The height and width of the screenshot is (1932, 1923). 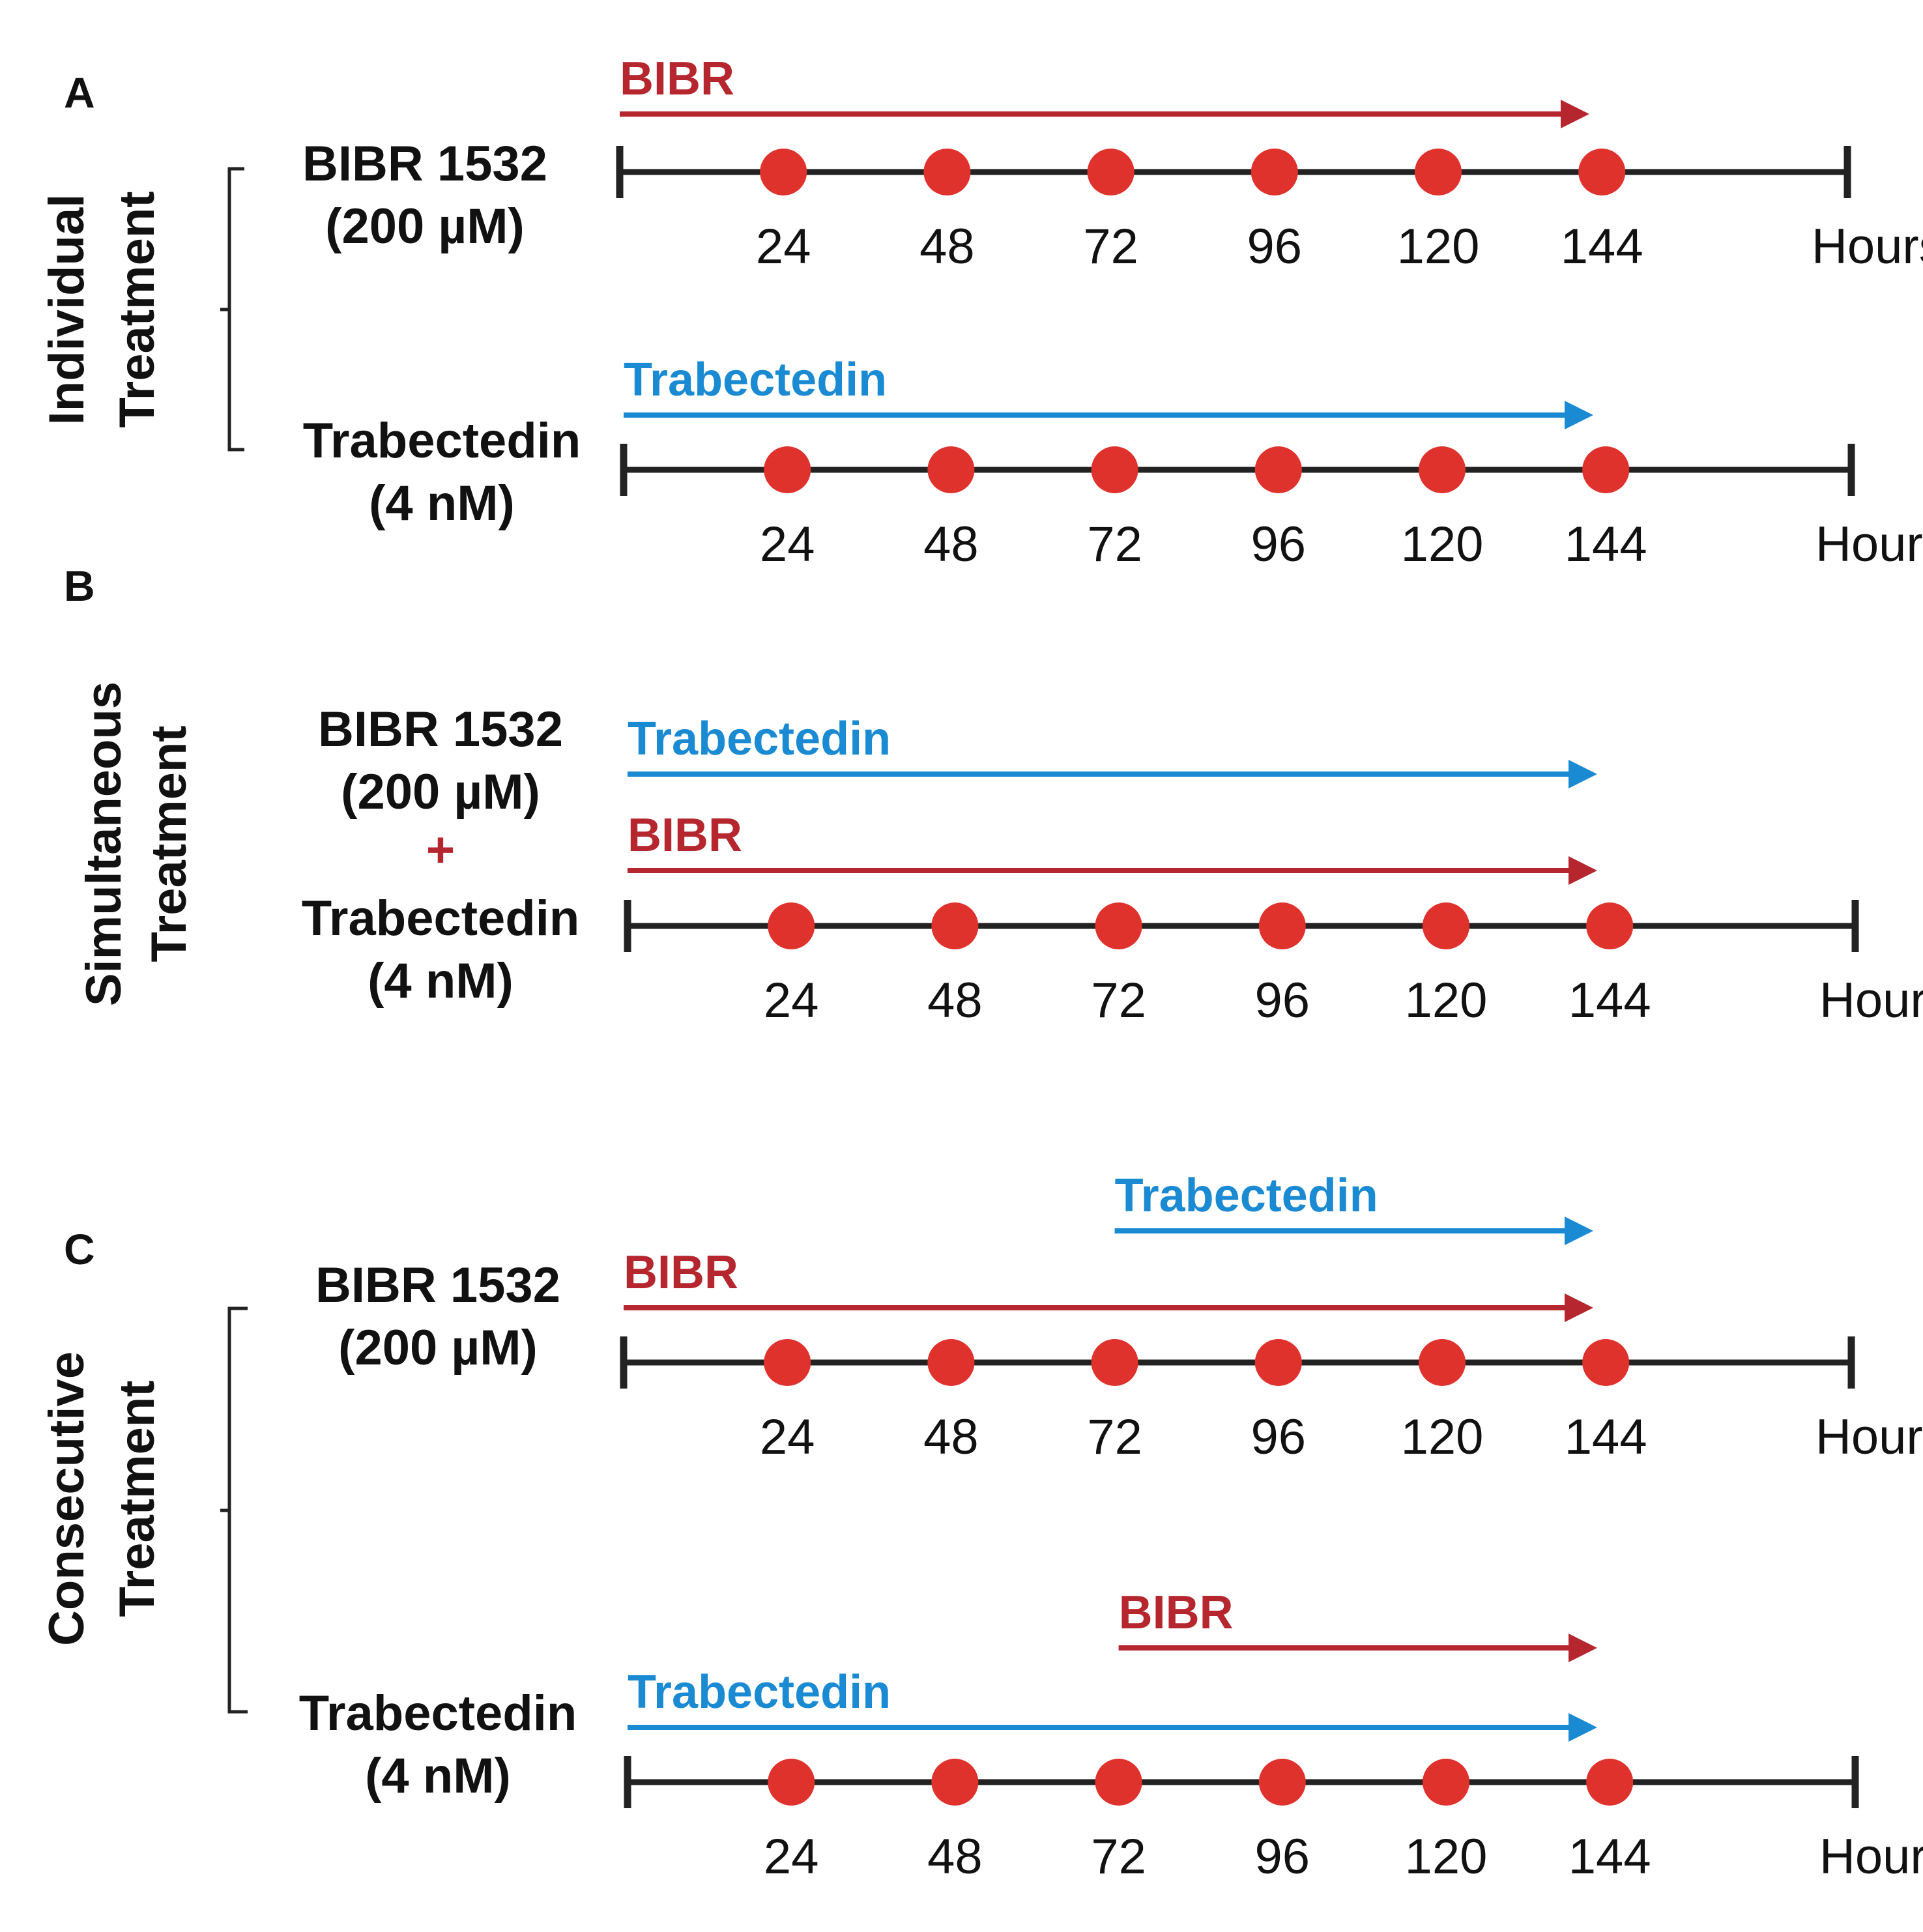 What do you see at coordinates (102, 1498) in the screenshot?
I see `group-label-consecutive: Consecutive Treatment` at bounding box center [102, 1498].